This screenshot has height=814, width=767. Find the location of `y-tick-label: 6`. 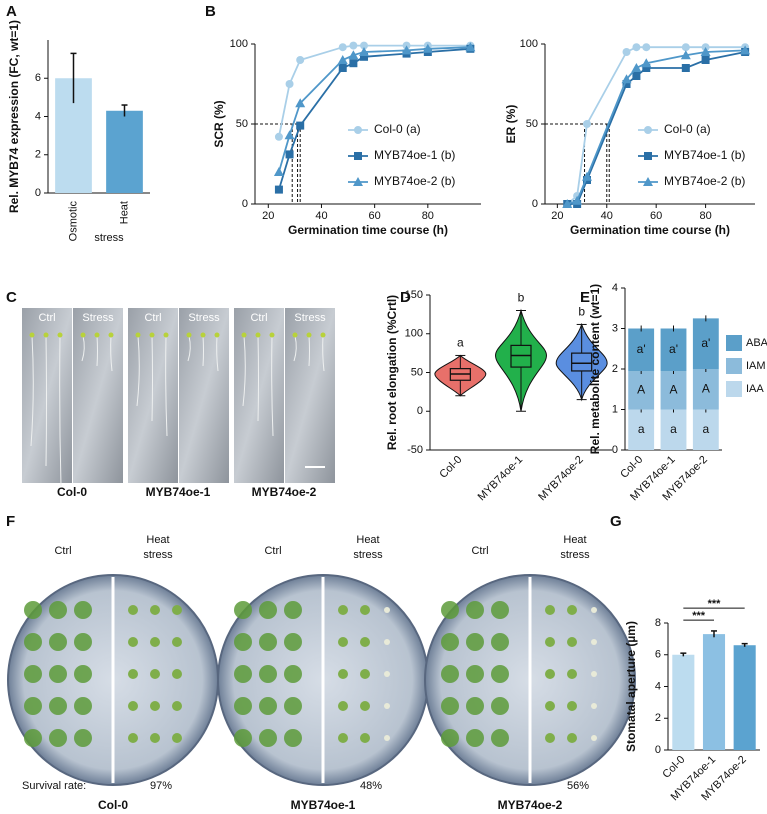

y-tick-label: 6 is located at coordinates (38, 78).